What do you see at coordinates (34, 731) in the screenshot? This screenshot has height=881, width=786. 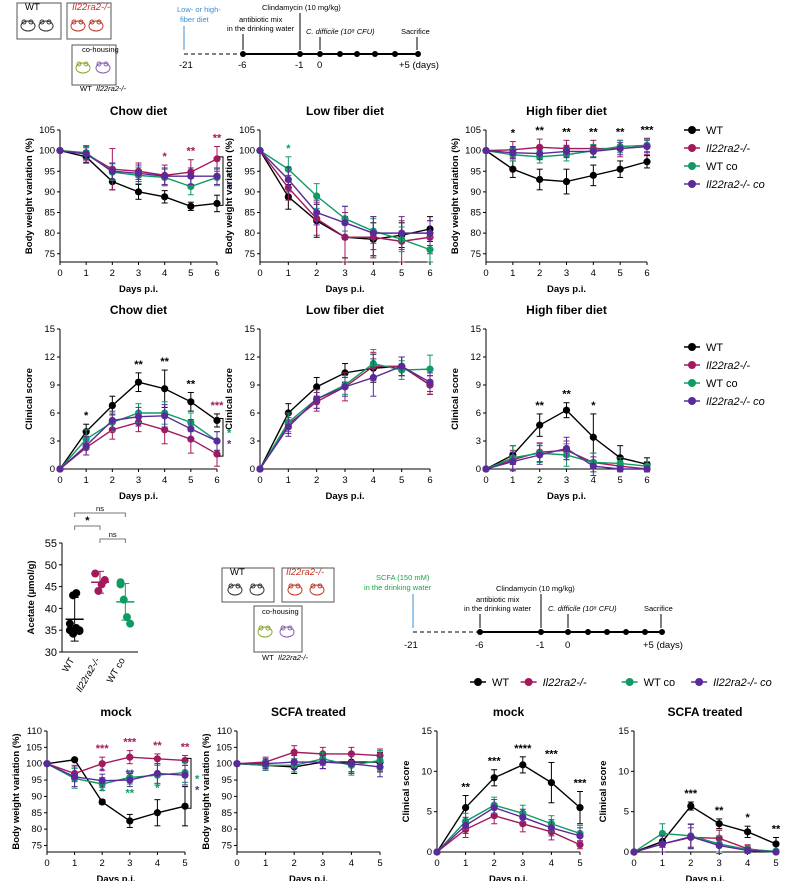 I see `y-tick-label: 110` at bounding box center [34, 731].